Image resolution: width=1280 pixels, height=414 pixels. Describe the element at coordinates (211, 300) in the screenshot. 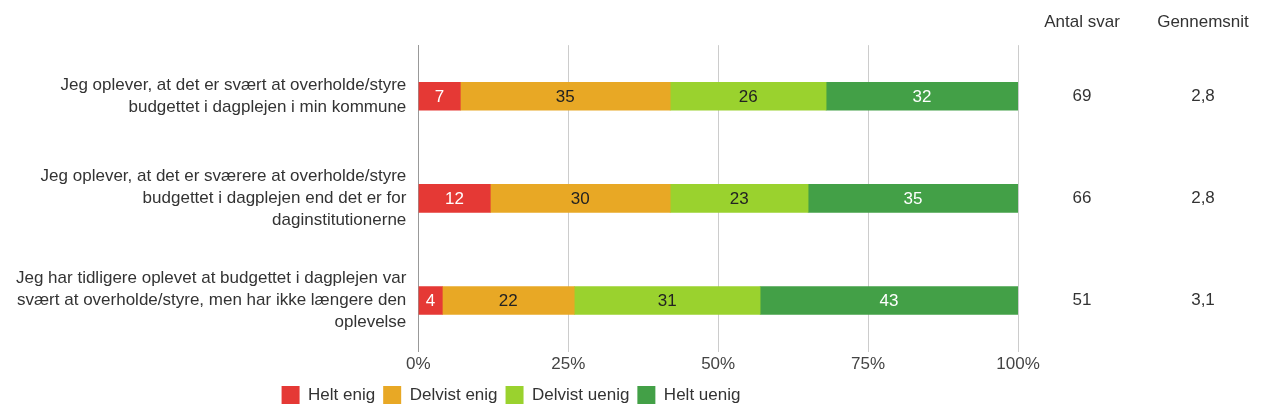

I see `y-tick-label: Jeg har tidligere oplevet at budgettet i dagplejen var svært at overholde/styre, men har ikke længere den oplevelse` at that location.